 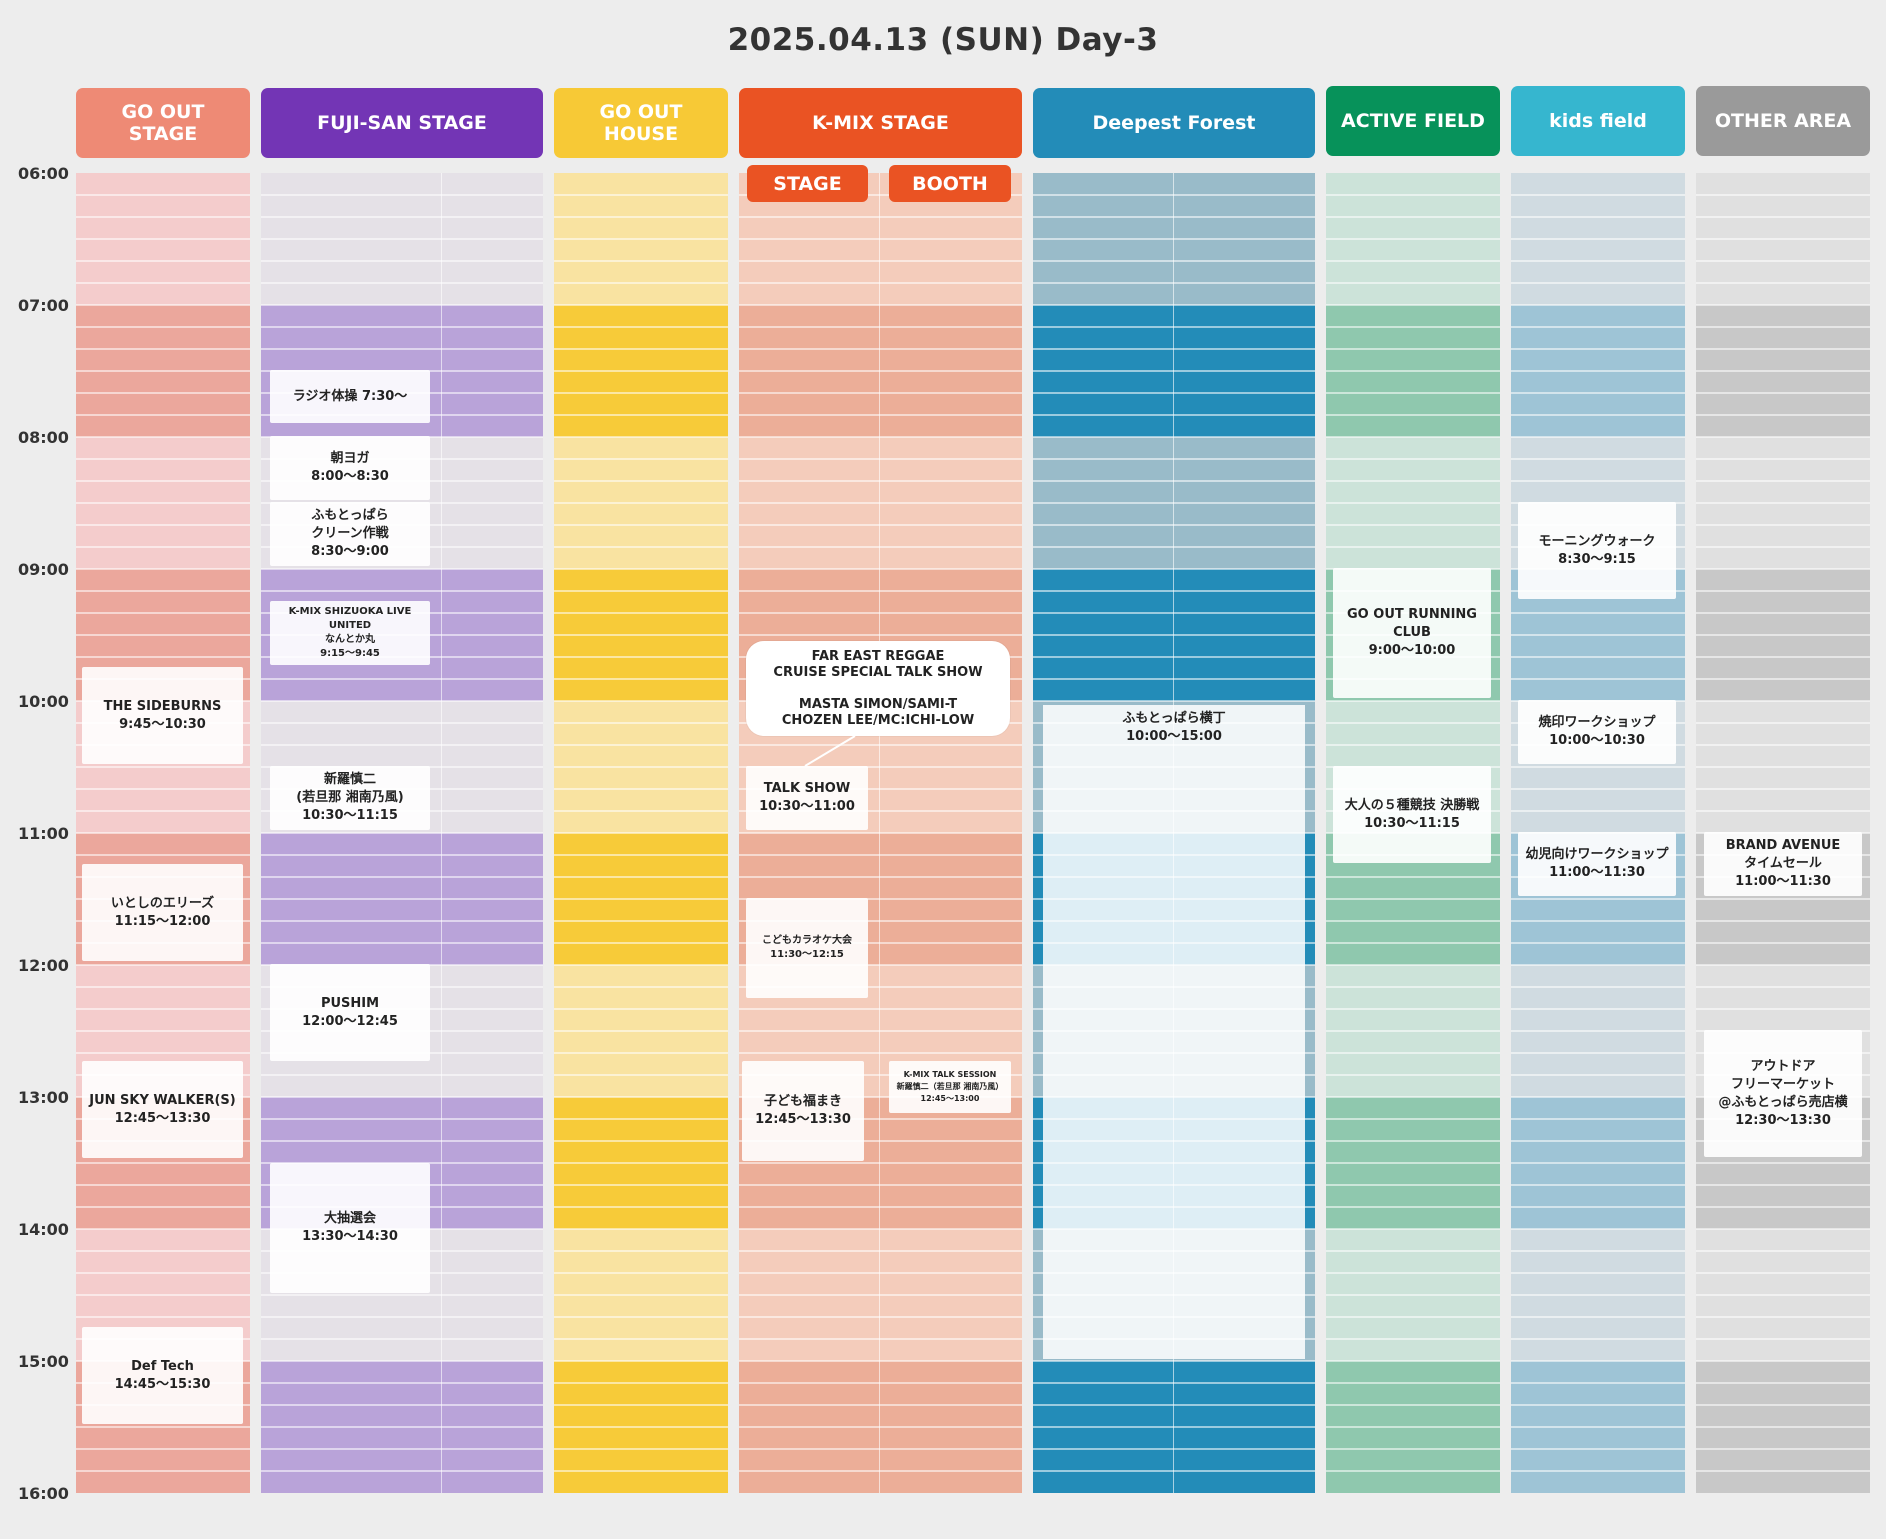 I want to click on event-goout-stage: JUN SKY WALKER(S) 12:45〜13:30, so click(x=162, y=1109).